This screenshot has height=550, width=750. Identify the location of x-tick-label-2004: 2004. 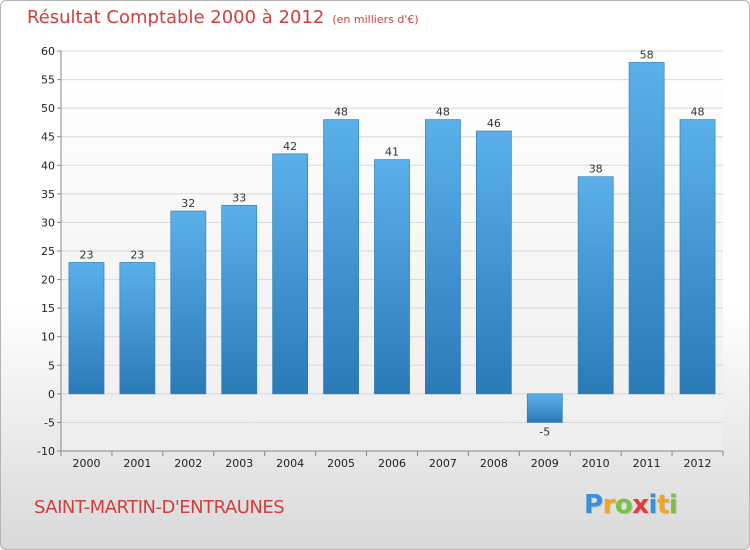
(290, 463).